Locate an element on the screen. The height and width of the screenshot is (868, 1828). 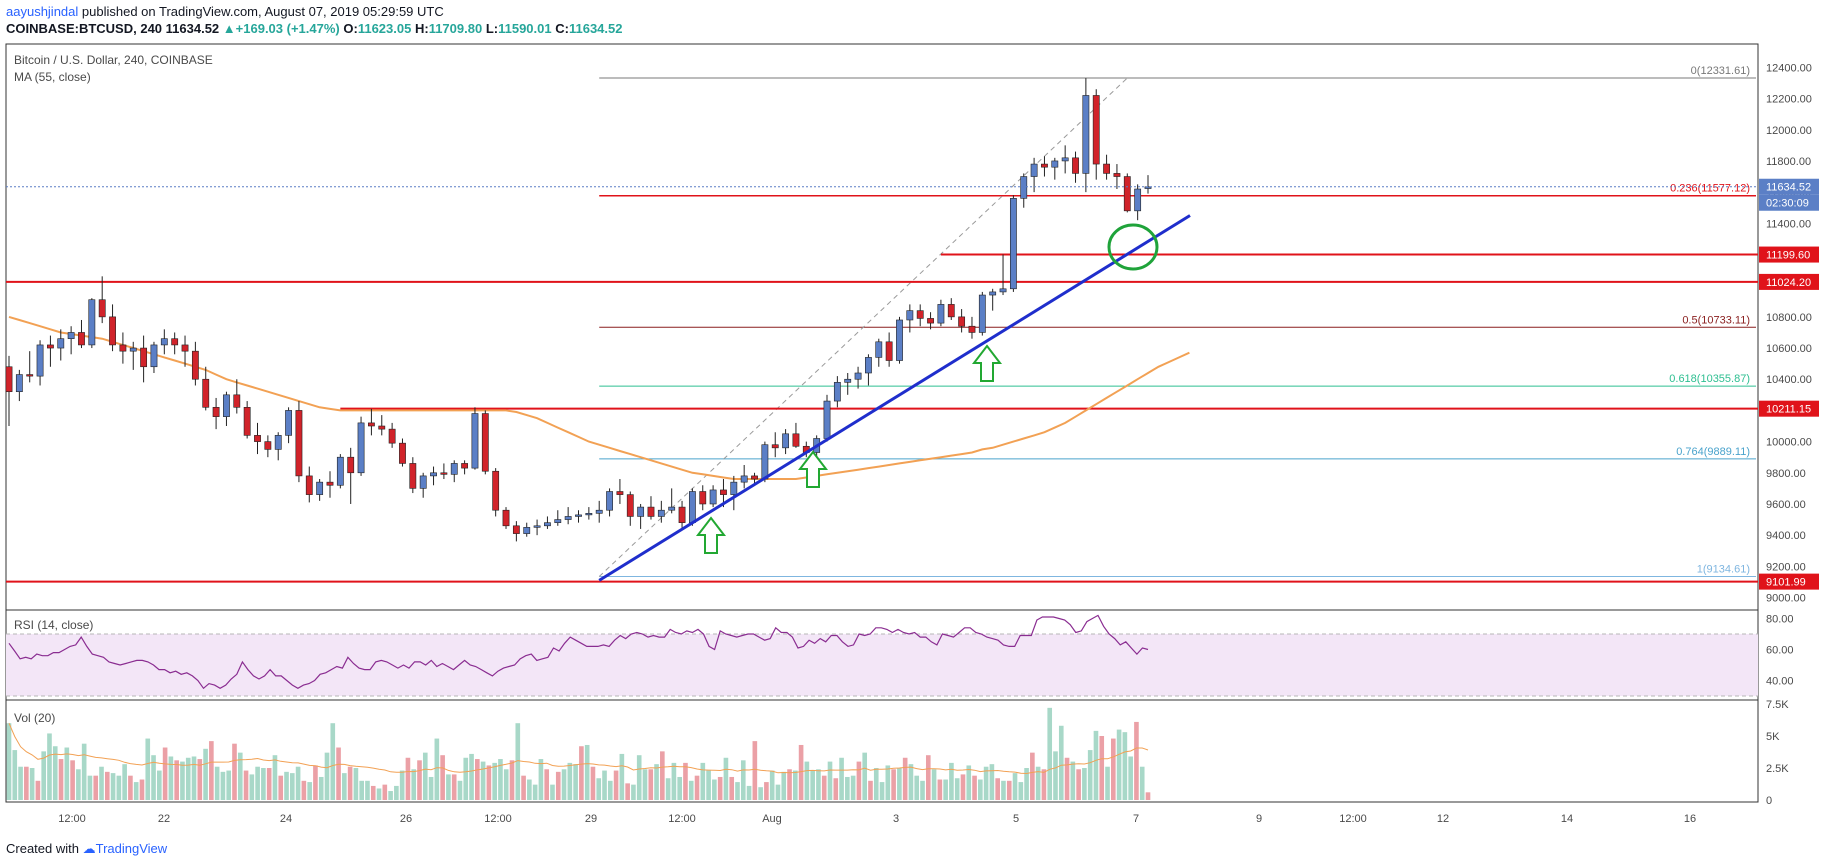
close-value: 11634.52 is located at coordinates (595, 28).